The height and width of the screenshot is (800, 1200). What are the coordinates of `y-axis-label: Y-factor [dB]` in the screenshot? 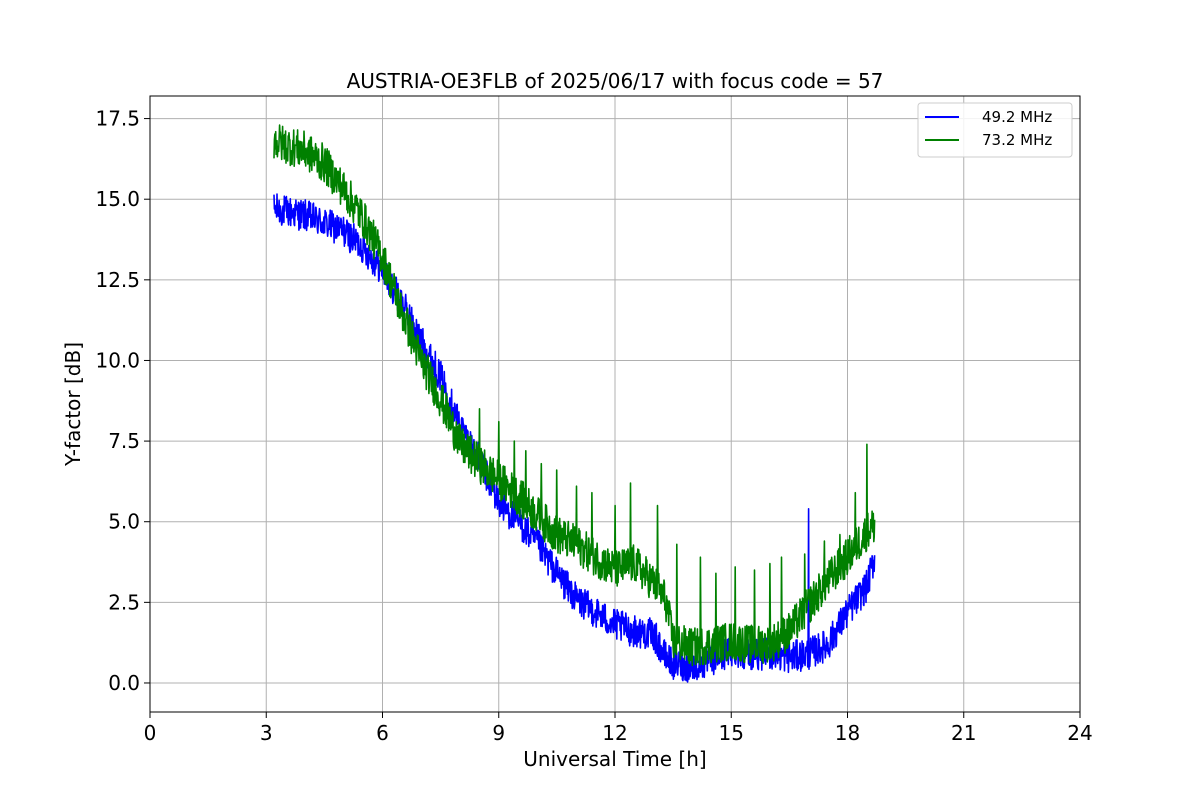 It's located at (73, 404).